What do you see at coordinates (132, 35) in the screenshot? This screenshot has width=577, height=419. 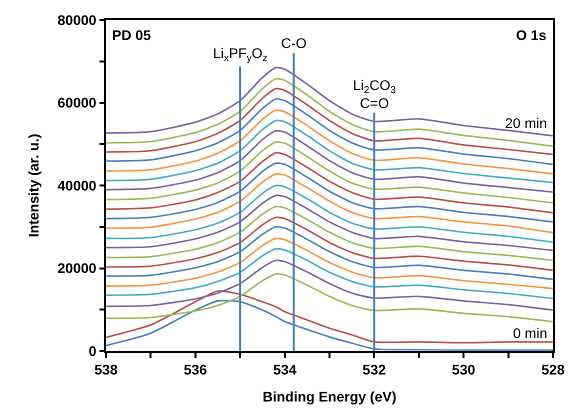 I see `annotation: PD 05` at bounding box center [132, 35].